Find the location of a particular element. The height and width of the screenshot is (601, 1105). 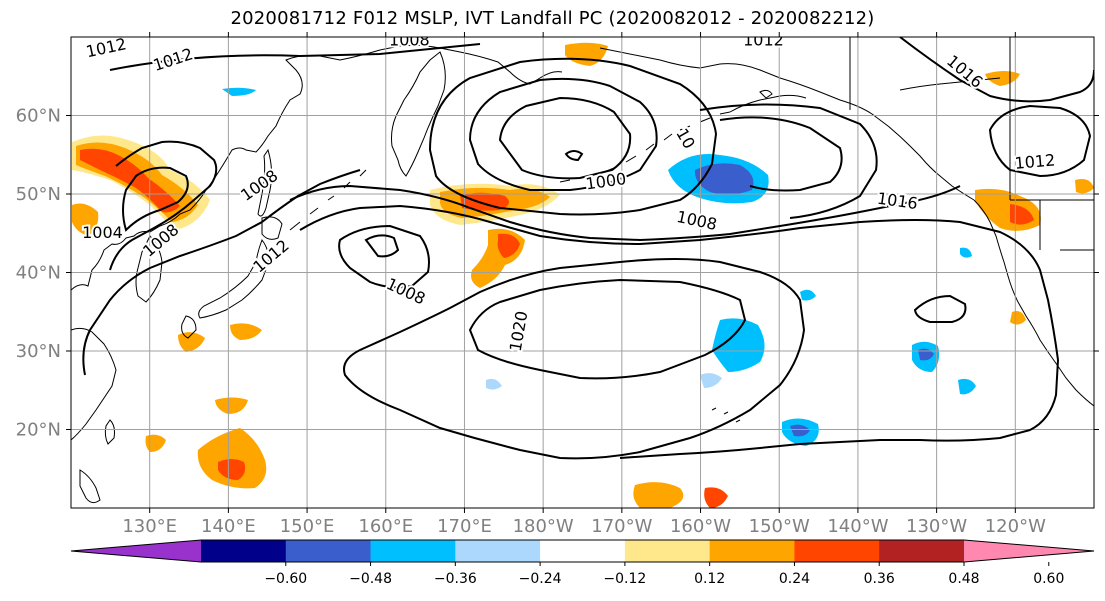

contour-1004-aleutian is located at coordinates (563, 134).